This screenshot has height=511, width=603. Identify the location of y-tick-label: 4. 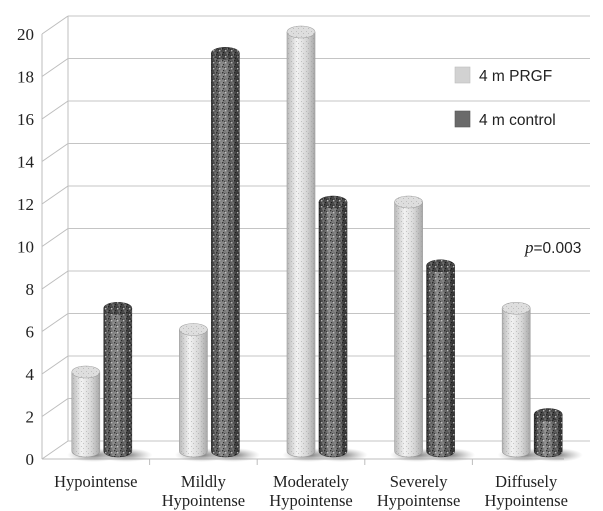
(30, 374).